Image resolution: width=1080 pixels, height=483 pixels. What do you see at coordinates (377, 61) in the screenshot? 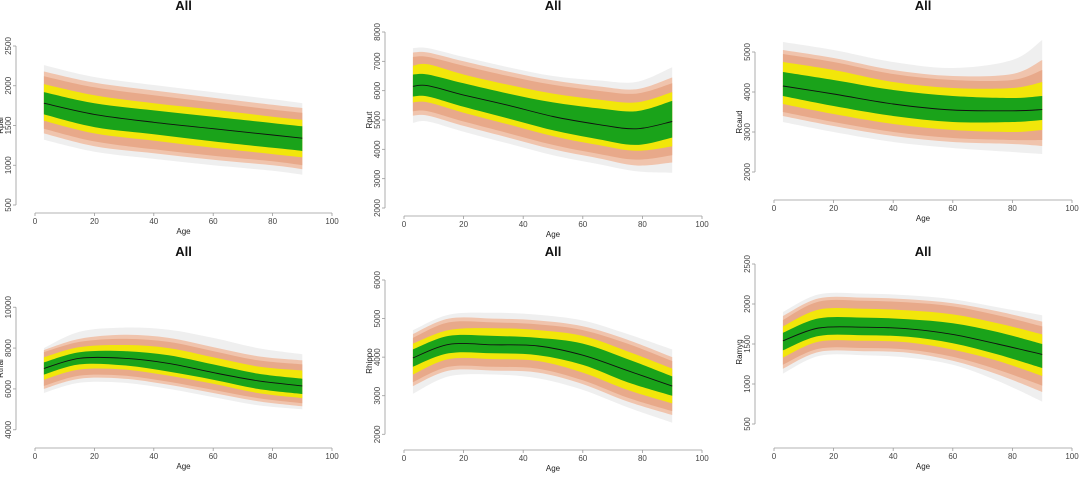
I see `y-tick-label: 7000` at bounding box center [377, 61].